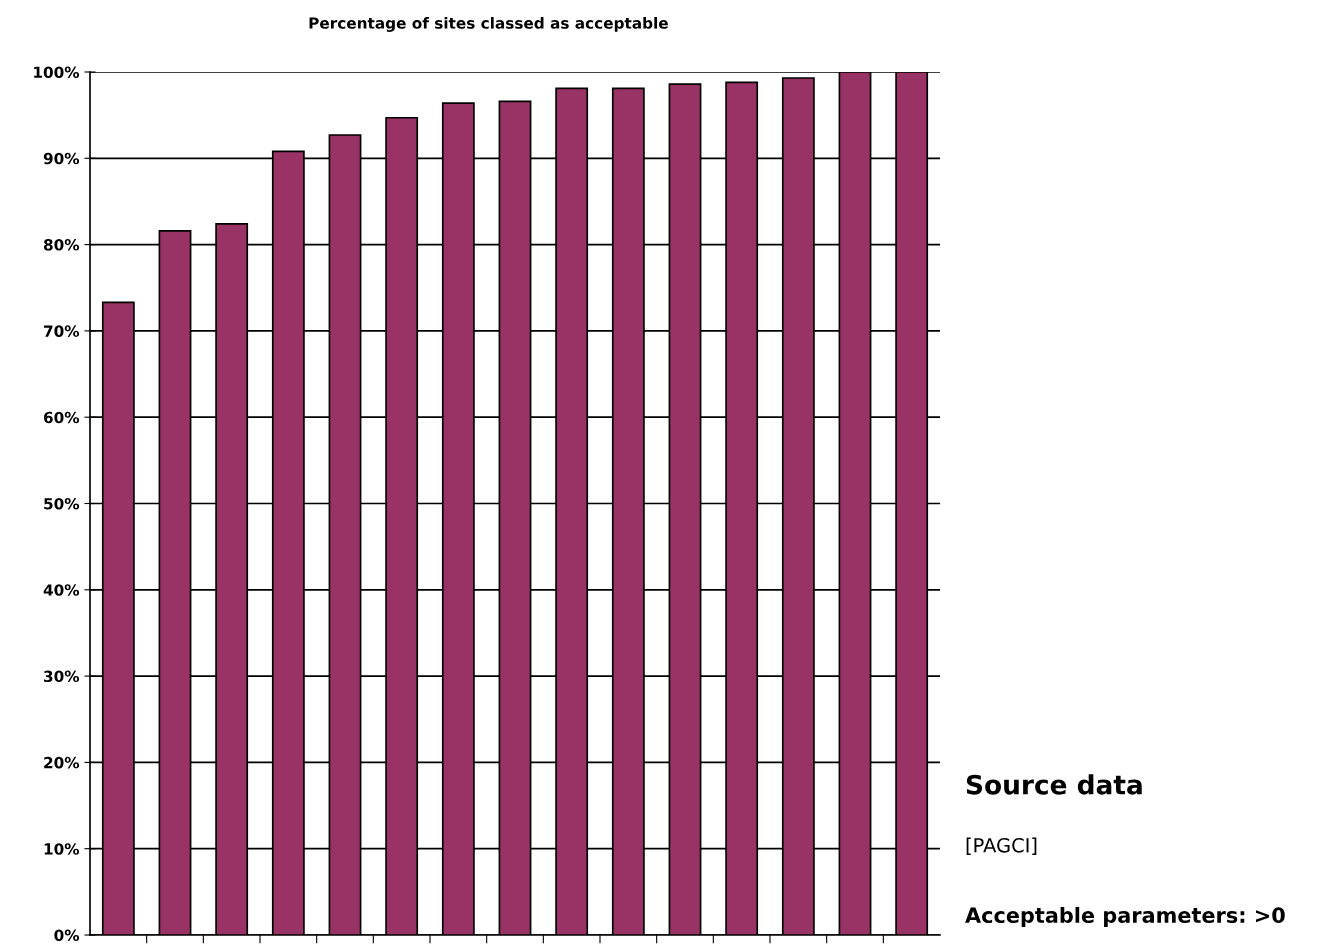 Image resolution: width=1330 pixels, height=947 pixels. Describe the element at coordinates (57, 72) in the screenshot. I see `y-tick-label: 100%` at that location.